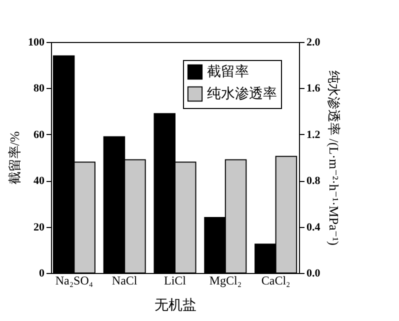 Image resolution: width=399 pixels, height=321 pixels. Describe the element at coordinates (42, 274) in the screenshot. I see `y-tick-label: 0` at that location.